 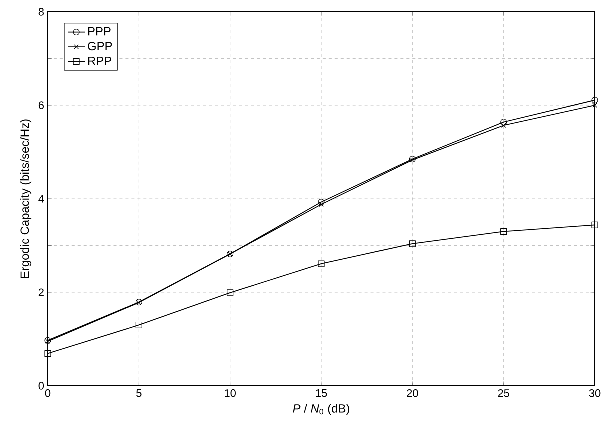 I want to click on x-tick-label: 10, so click(x=230, y=394).